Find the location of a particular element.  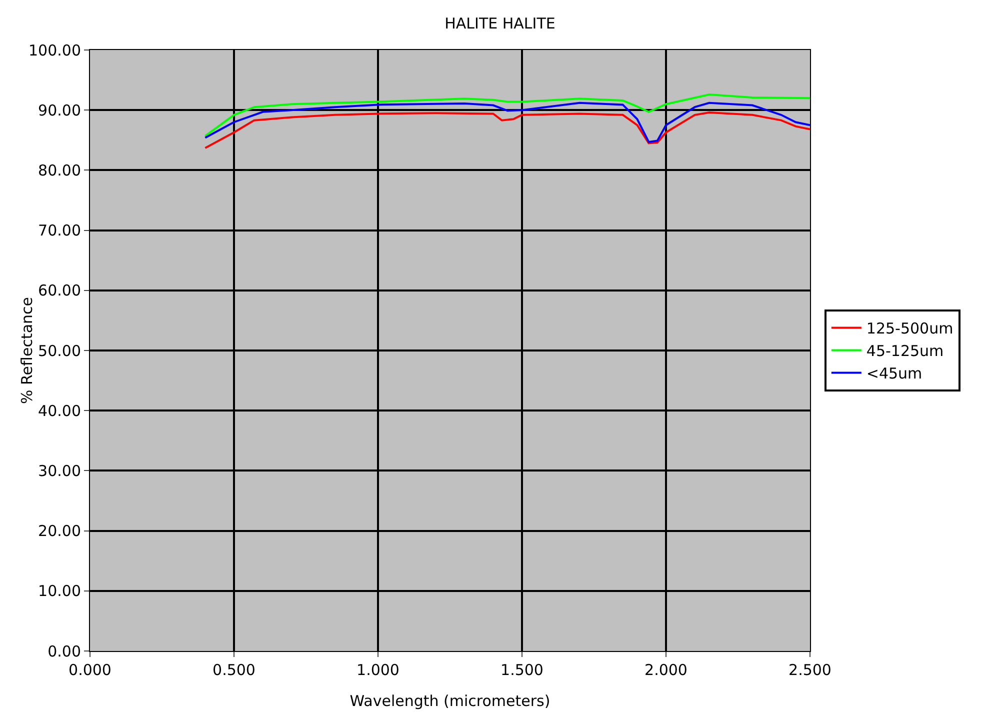

x-tick-label: 0.000 is located at coordinates (90, 670).